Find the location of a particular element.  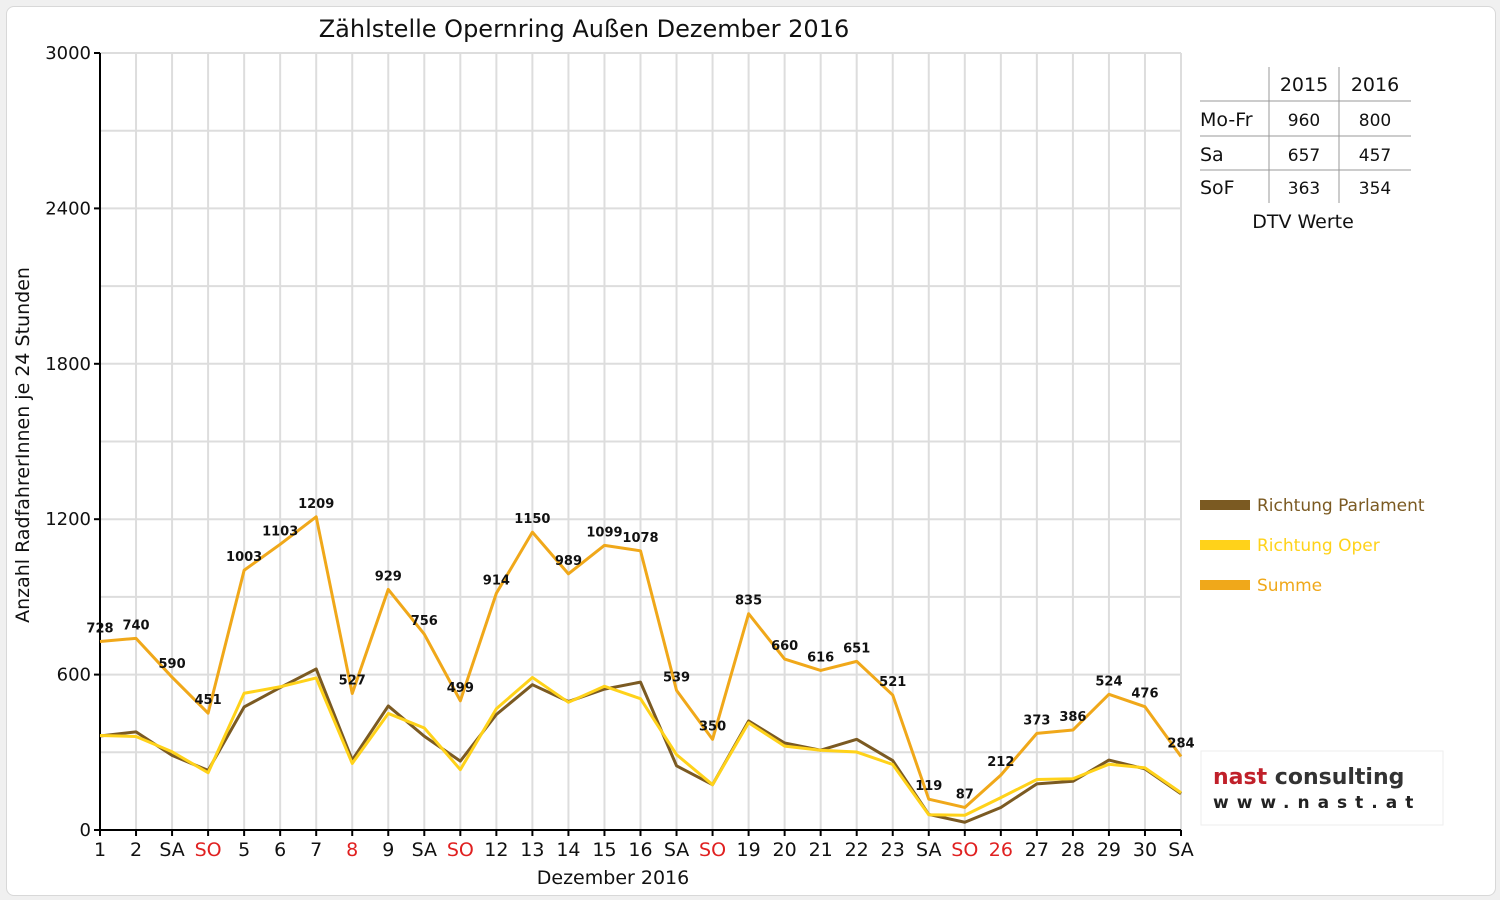

table-cell: 363 is located at coordinates (1304, 189).